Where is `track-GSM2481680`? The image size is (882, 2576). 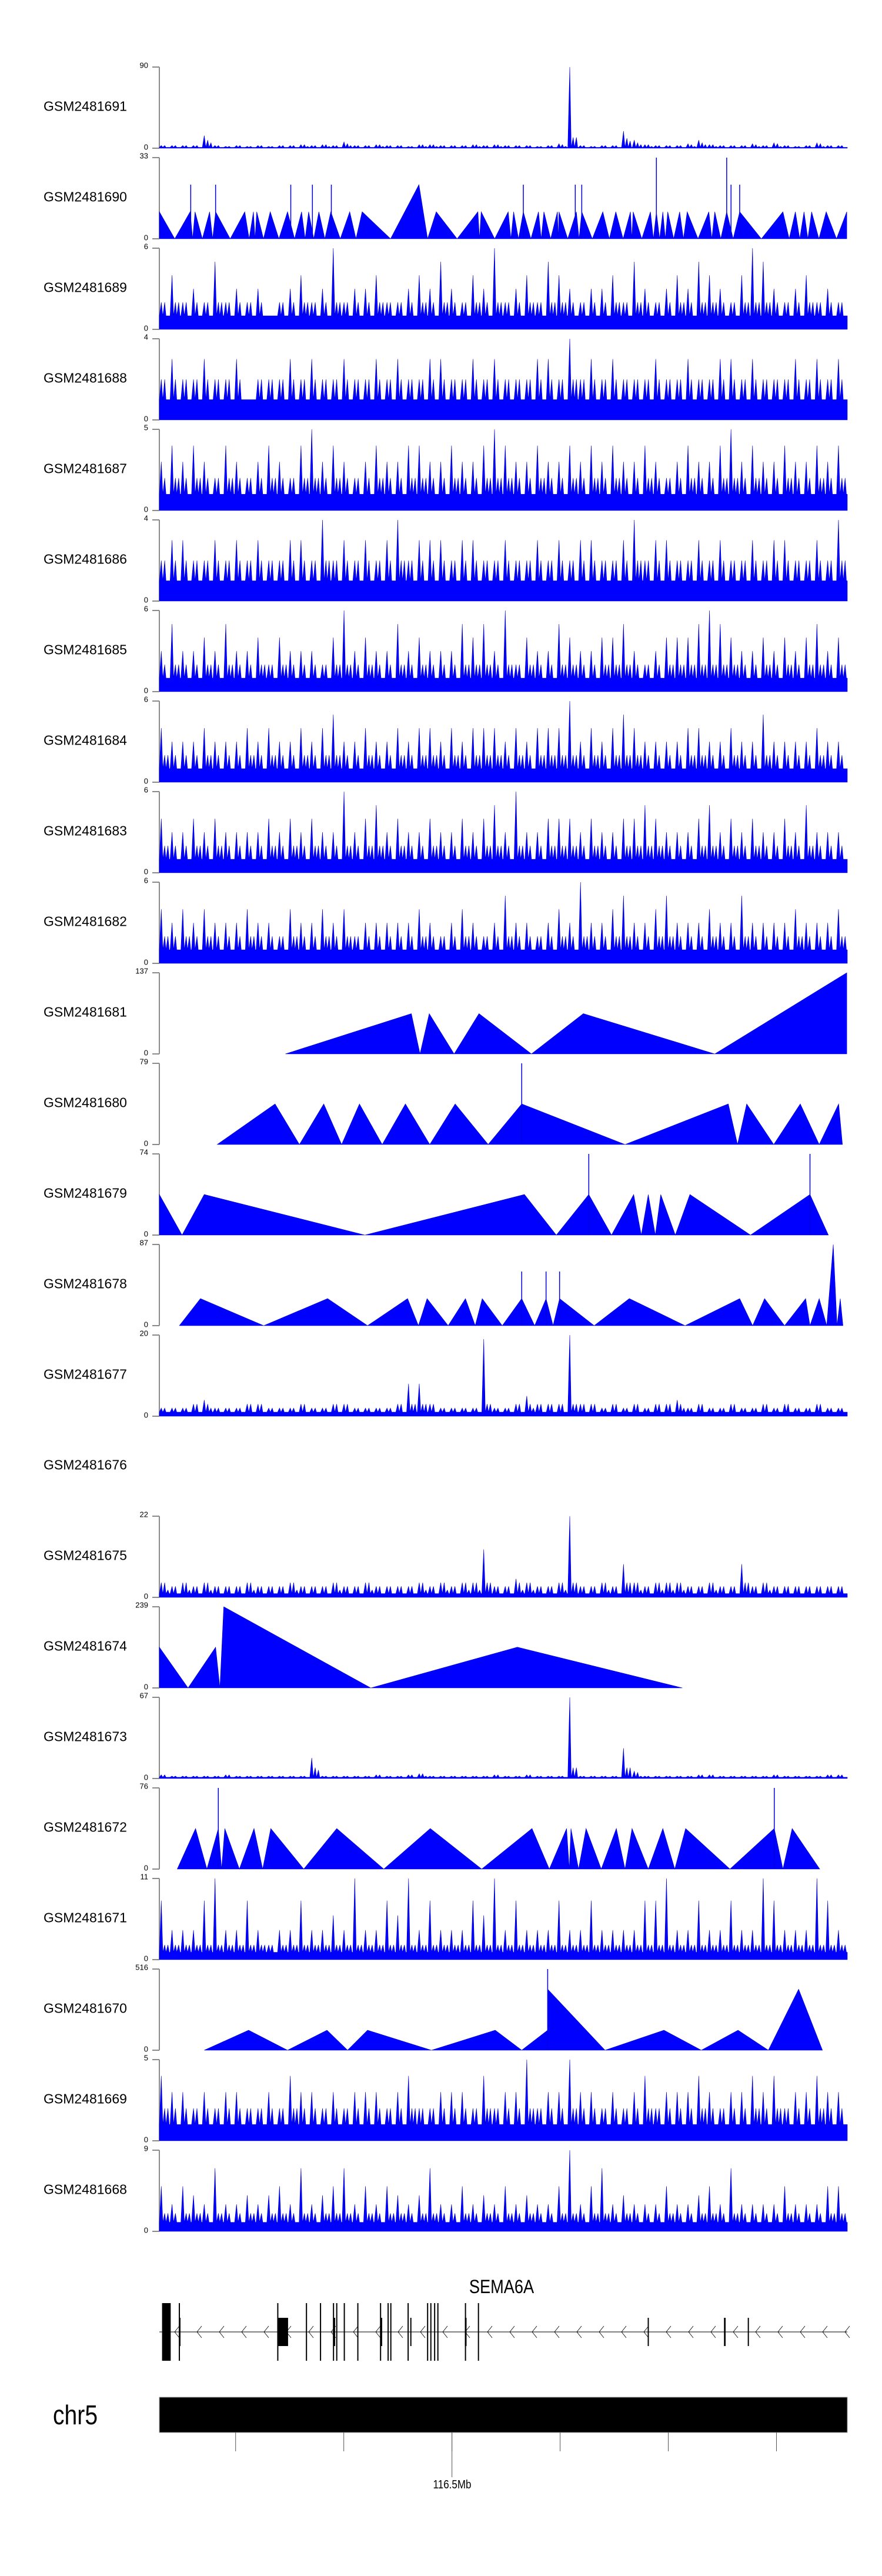 track-GSM2481680 is located at coordinates (497, 1104).